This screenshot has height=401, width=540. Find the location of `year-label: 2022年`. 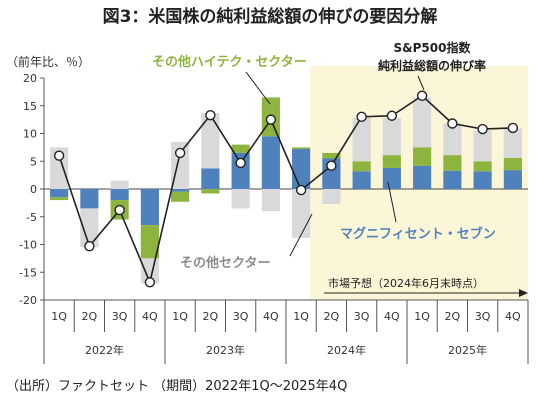

year-label: 2022年 is located at coordinates (104, 350).